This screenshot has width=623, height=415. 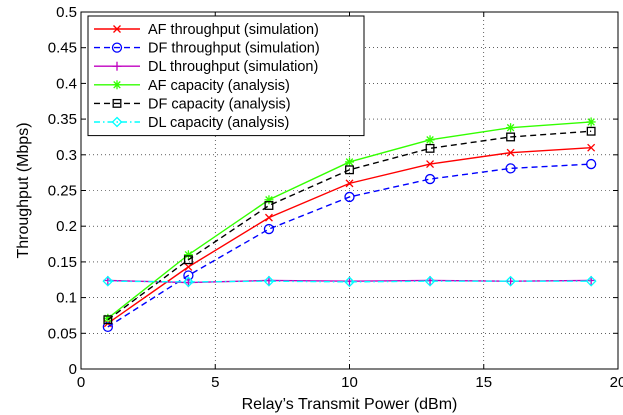 I want to click on y-tick-label: 0.35, so click(x=62, y=119).